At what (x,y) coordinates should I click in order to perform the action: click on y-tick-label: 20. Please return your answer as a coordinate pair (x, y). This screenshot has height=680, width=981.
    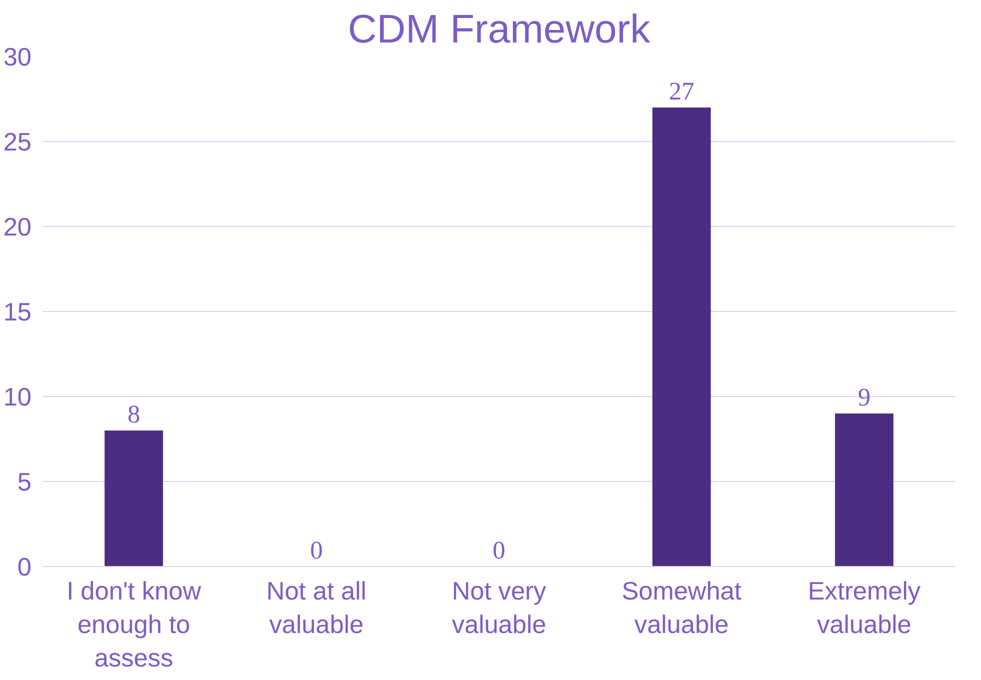
    Looking at the image, I should click on (17, 228).